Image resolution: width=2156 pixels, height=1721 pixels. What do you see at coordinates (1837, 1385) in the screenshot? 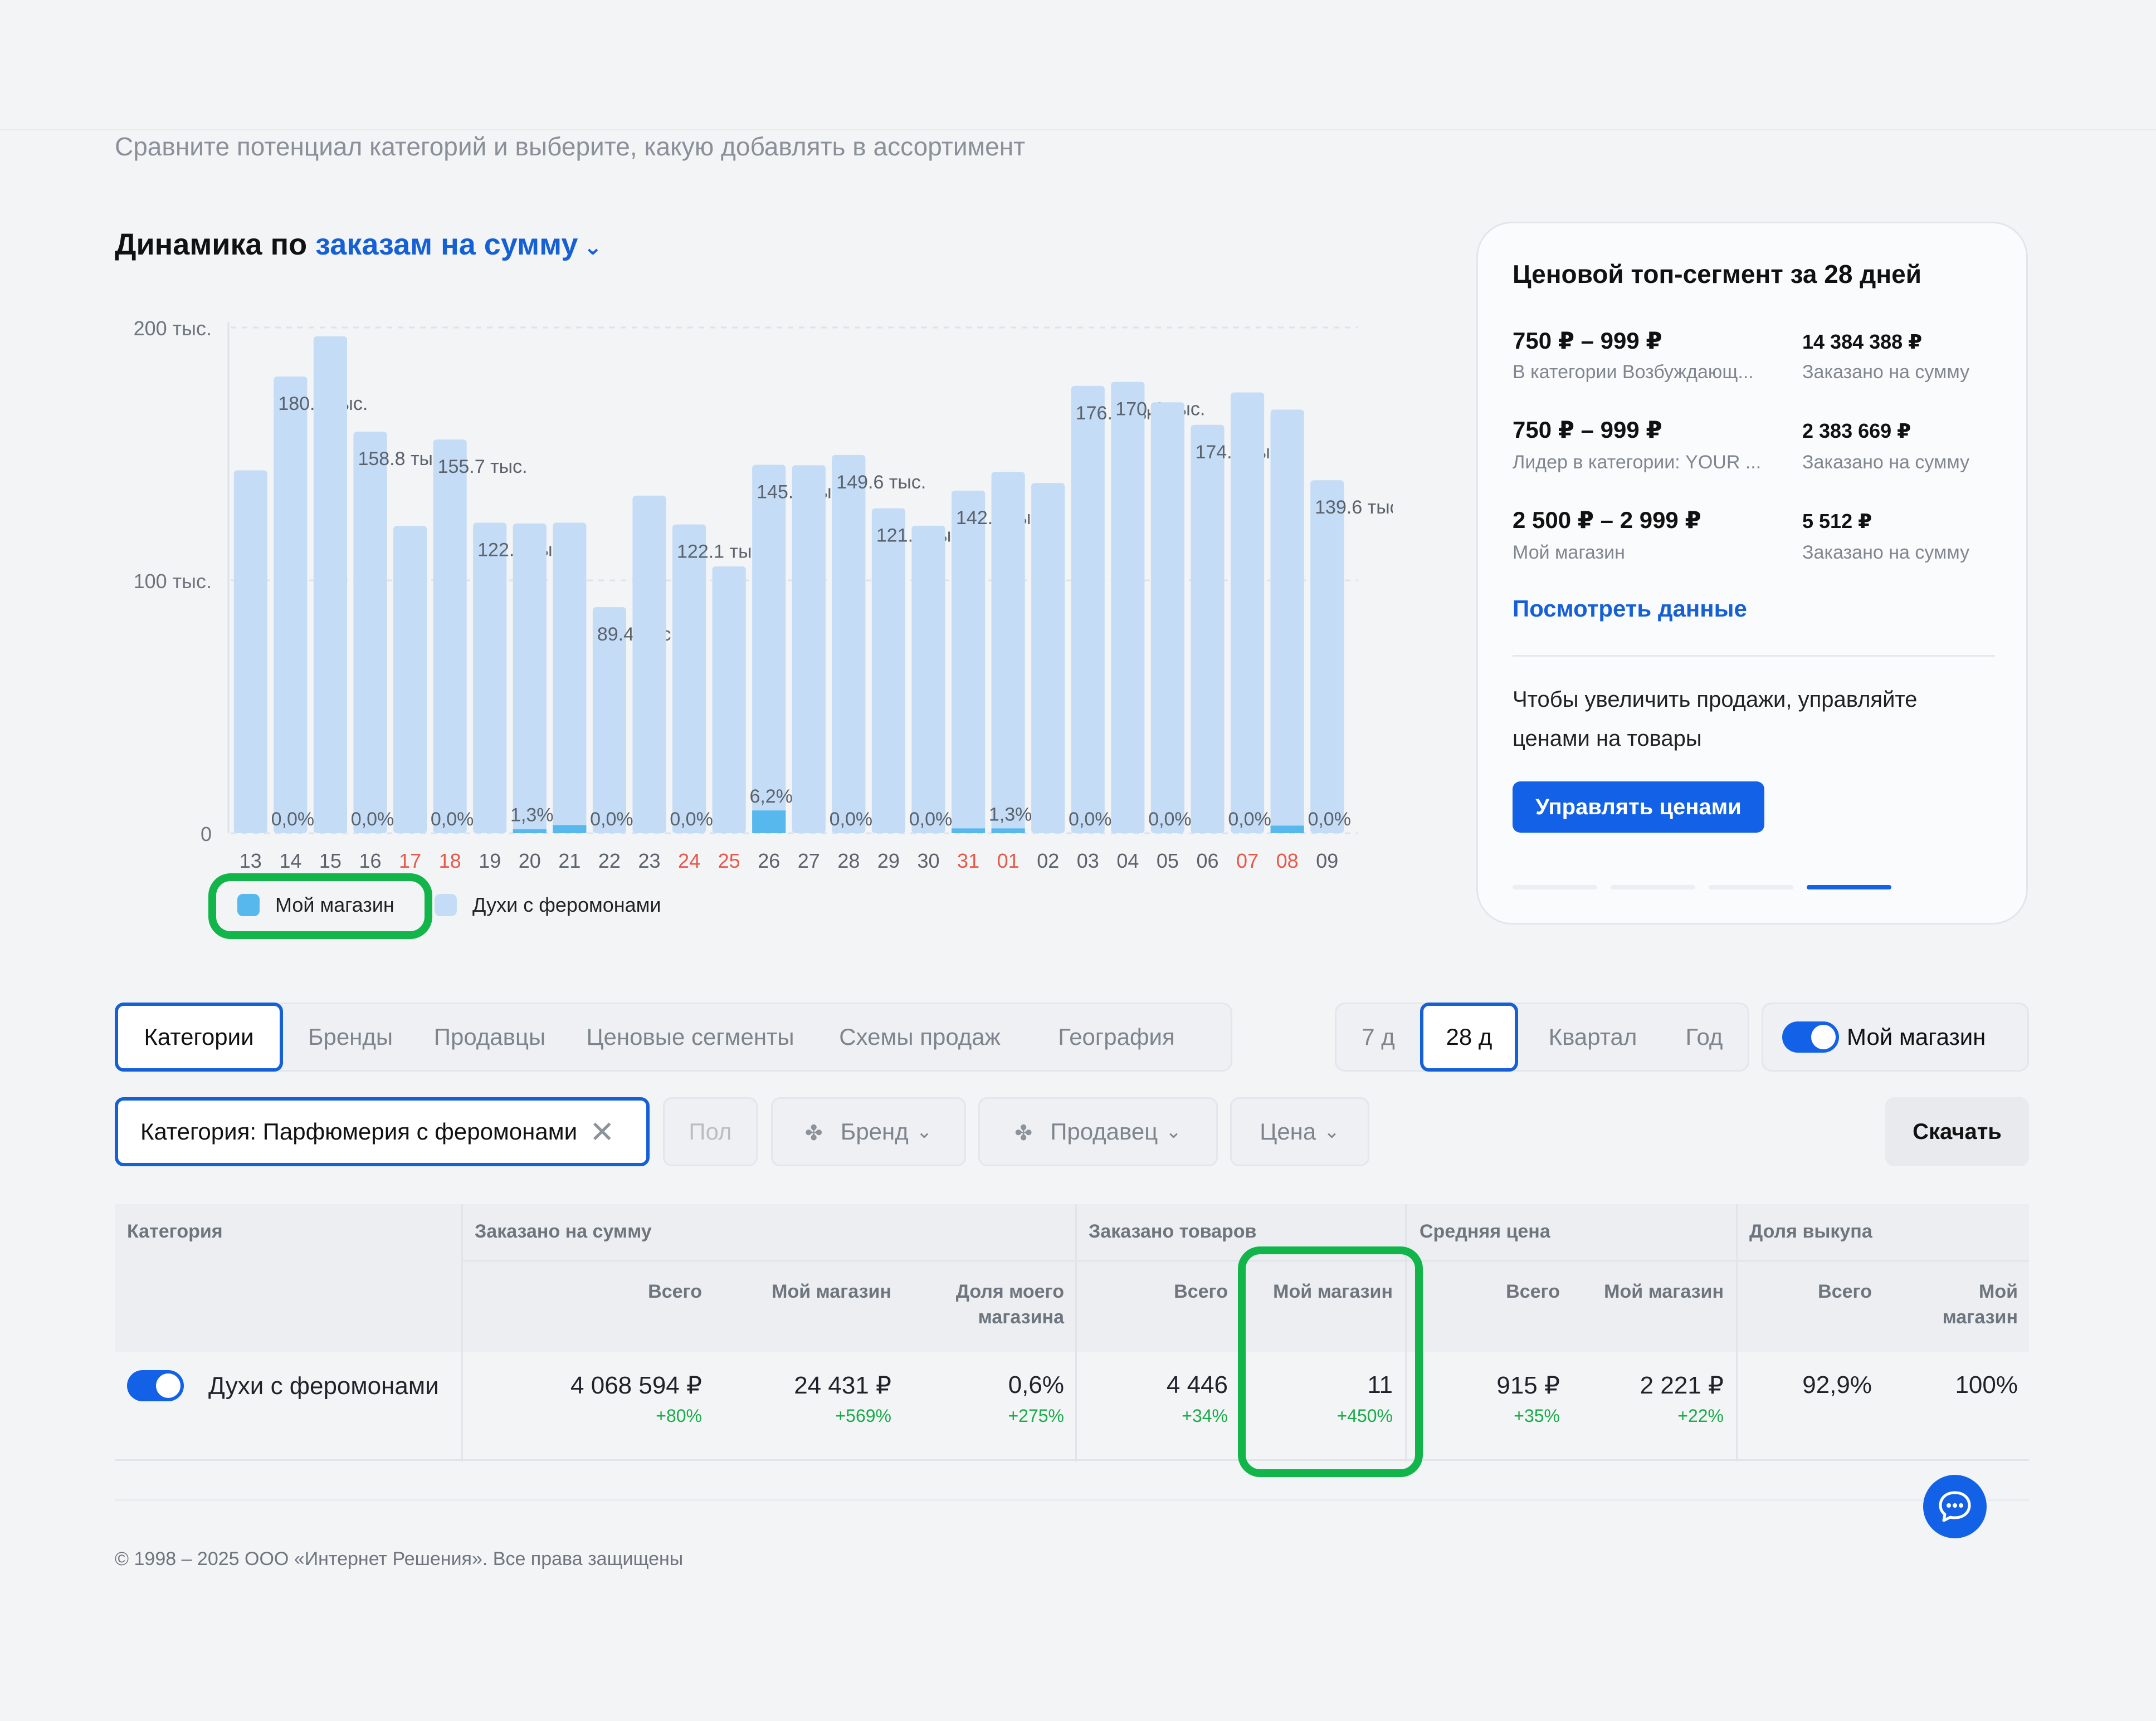
I see `cell-buyout-total: 92,9%` at bounding box center [1837, 1385].